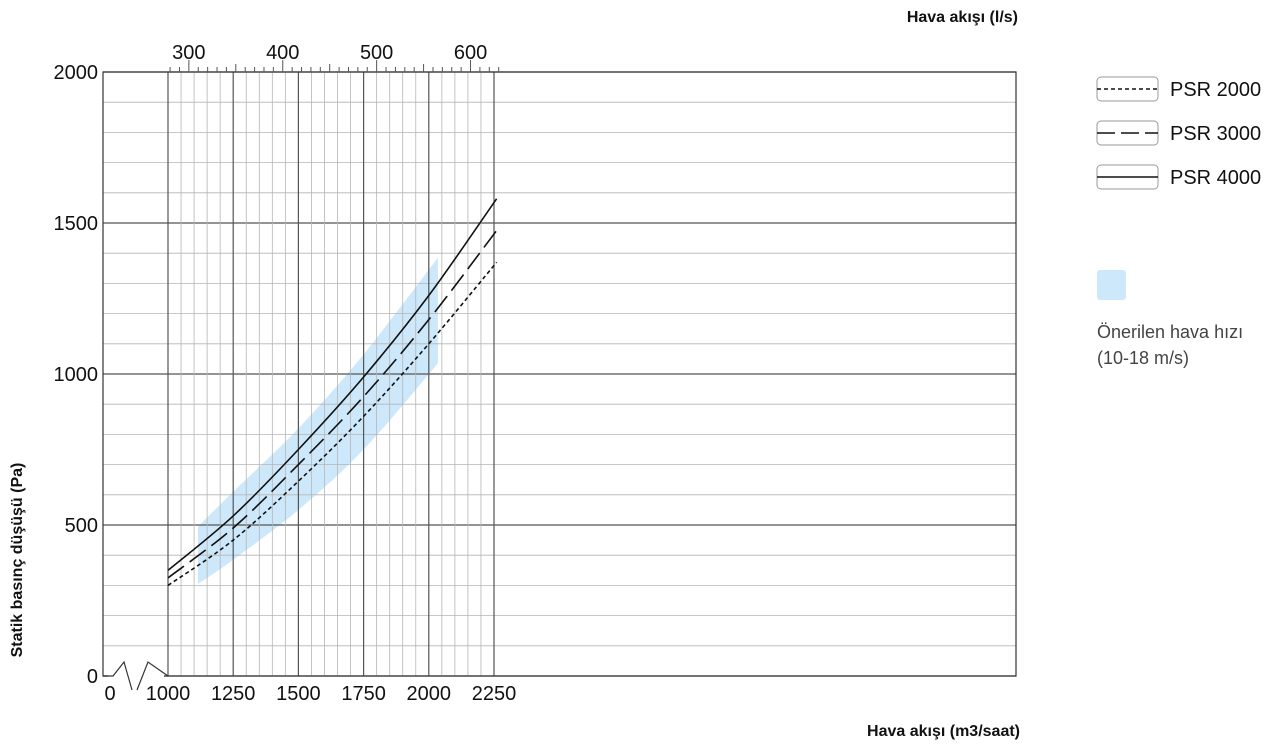 Image resolution: width=1287 pixels, height=744 pixels. Describe the element at coordinates (76, 73) in the screenshot. I see `y-tick-label: 2000` at that location.